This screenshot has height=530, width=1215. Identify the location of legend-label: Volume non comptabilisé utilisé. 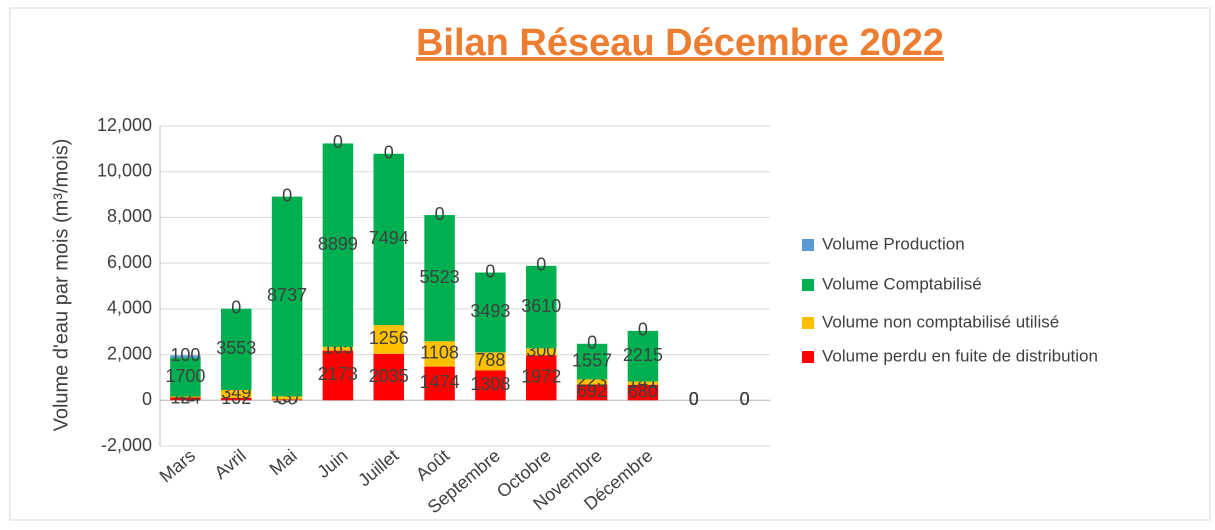
(940, 321).